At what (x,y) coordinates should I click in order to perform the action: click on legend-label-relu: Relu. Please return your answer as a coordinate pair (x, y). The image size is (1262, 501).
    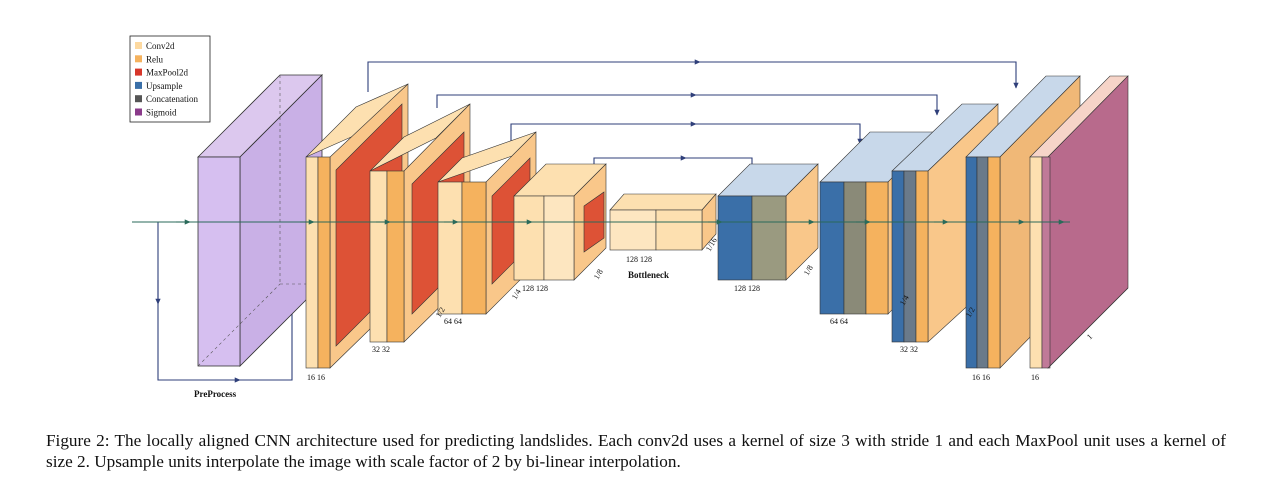
    Looking at the image, I should click on (154, 59).